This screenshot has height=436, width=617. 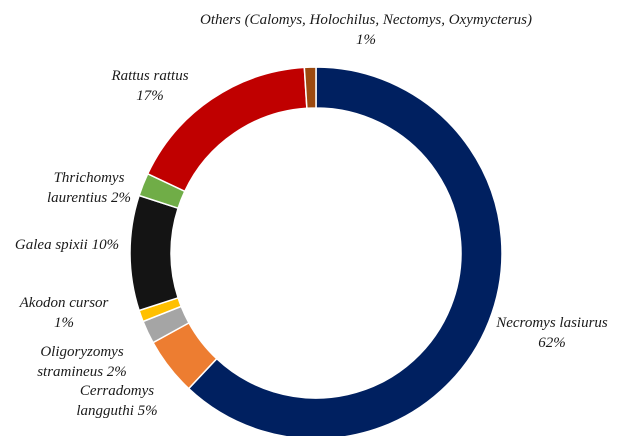 What do you see at coordinates (227, 129) in the screenshot?
I see `slice-rattus-rattus` at bounding box center [227, 129].